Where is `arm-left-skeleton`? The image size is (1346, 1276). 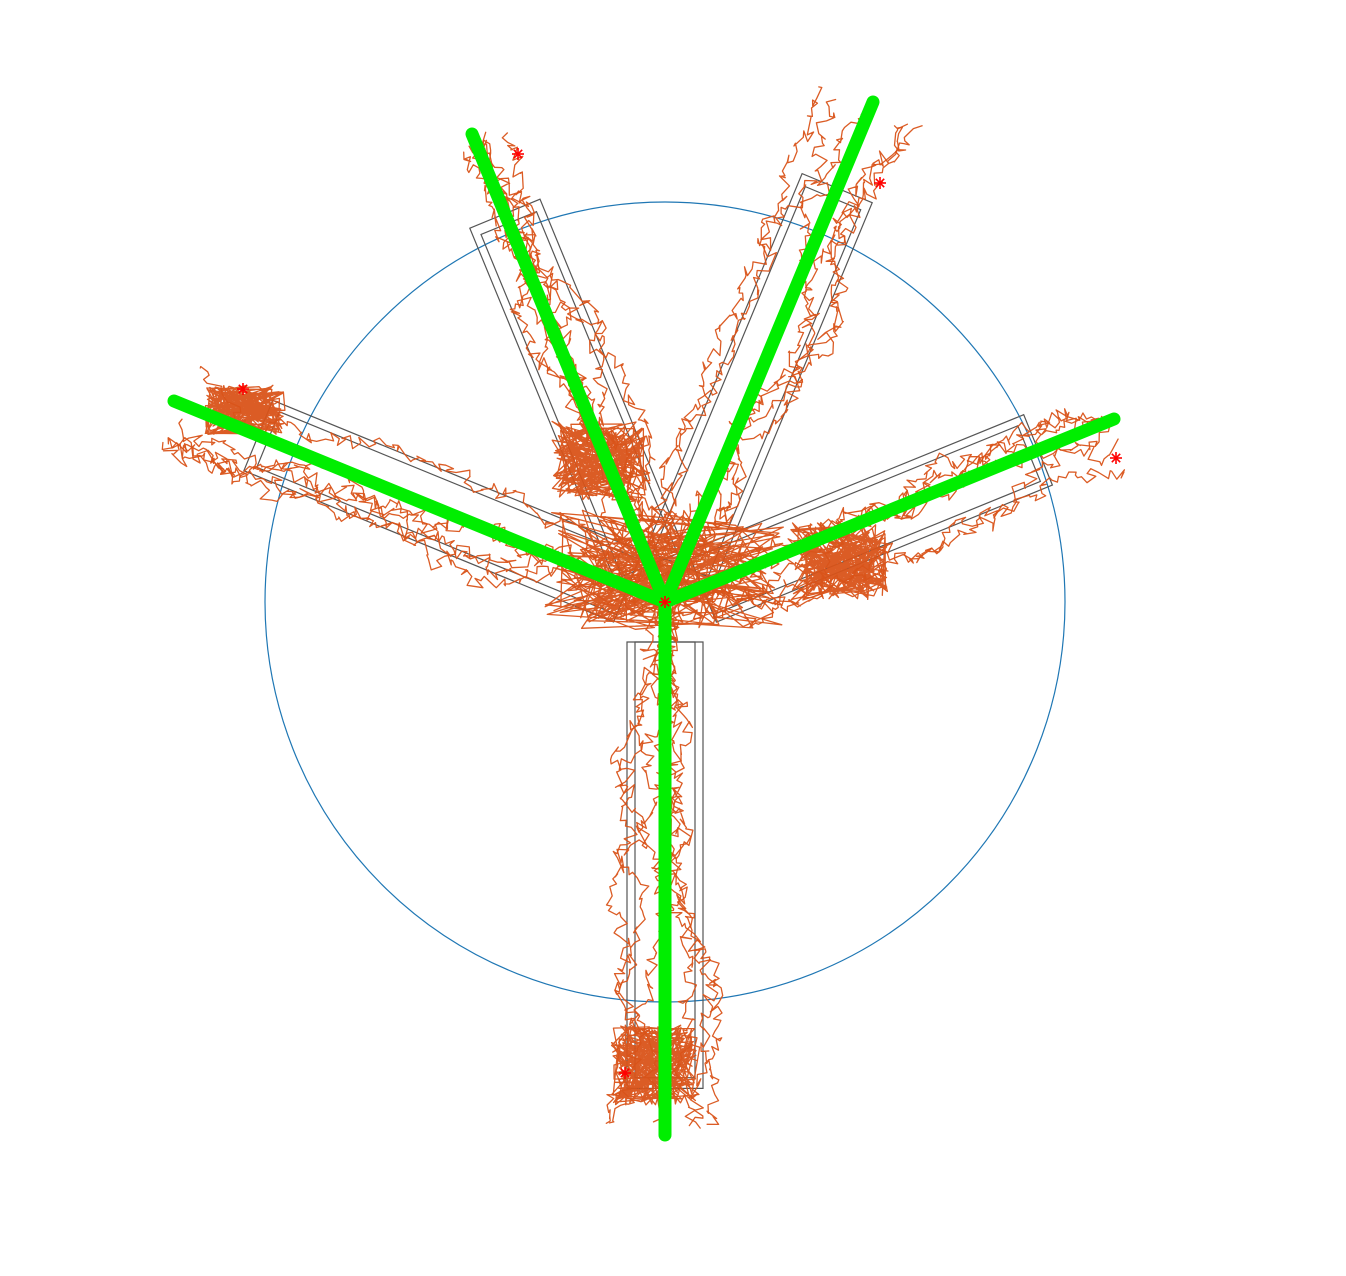
arm-left-skeleton is located at coordinates (419, 501).